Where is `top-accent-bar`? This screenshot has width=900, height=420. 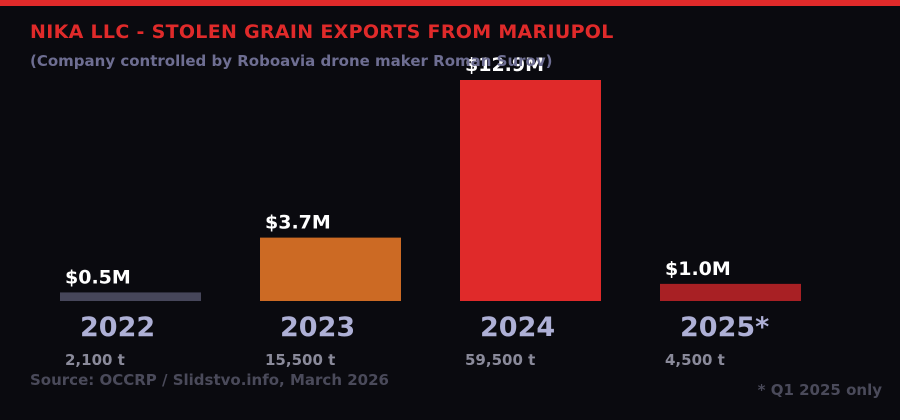
top-accent-bar is located at coordinates (450, 3).